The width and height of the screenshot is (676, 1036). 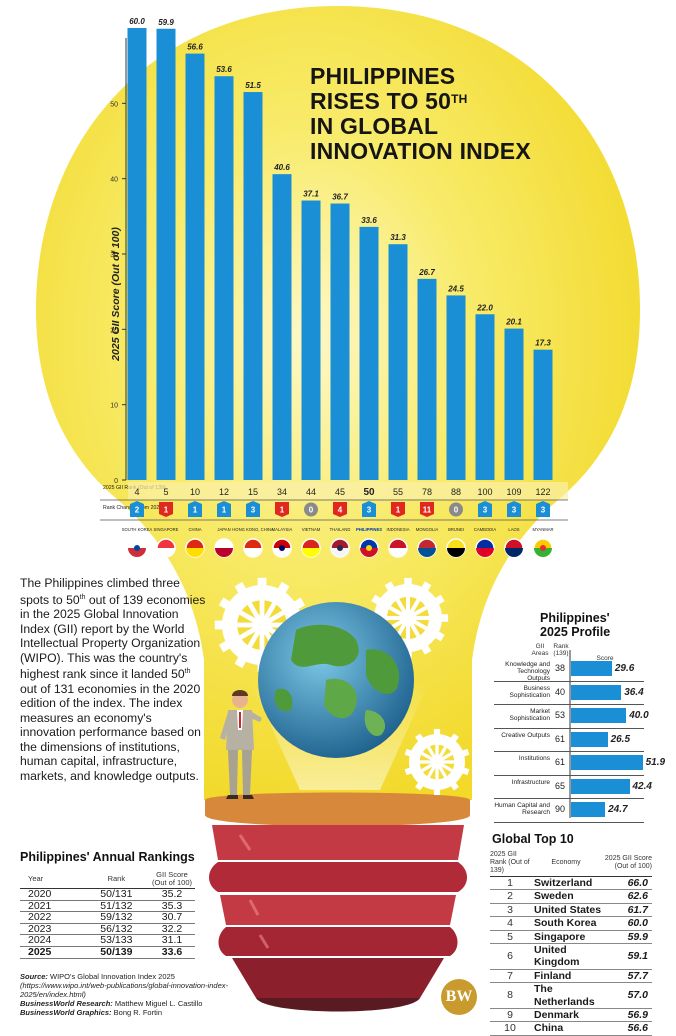 What do you see at coordinates (408, 582) in the screenshot?
I see `gear-right-tooth` at bounding box center [408, 582].